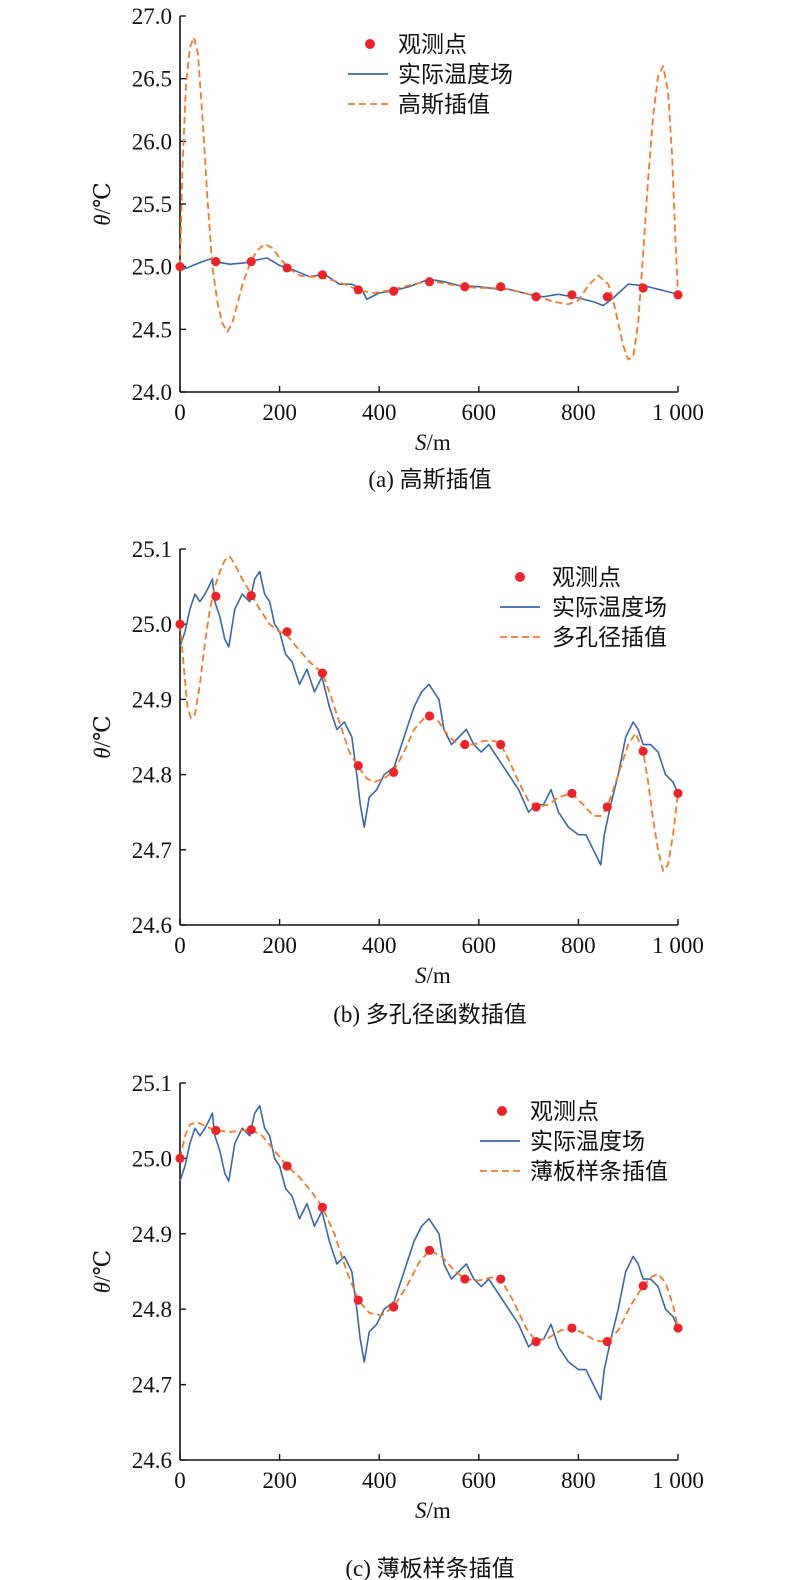 The image size is (800, 1580). I want to click on panel-b-x-axis-label: S/m, so click(433, 975).